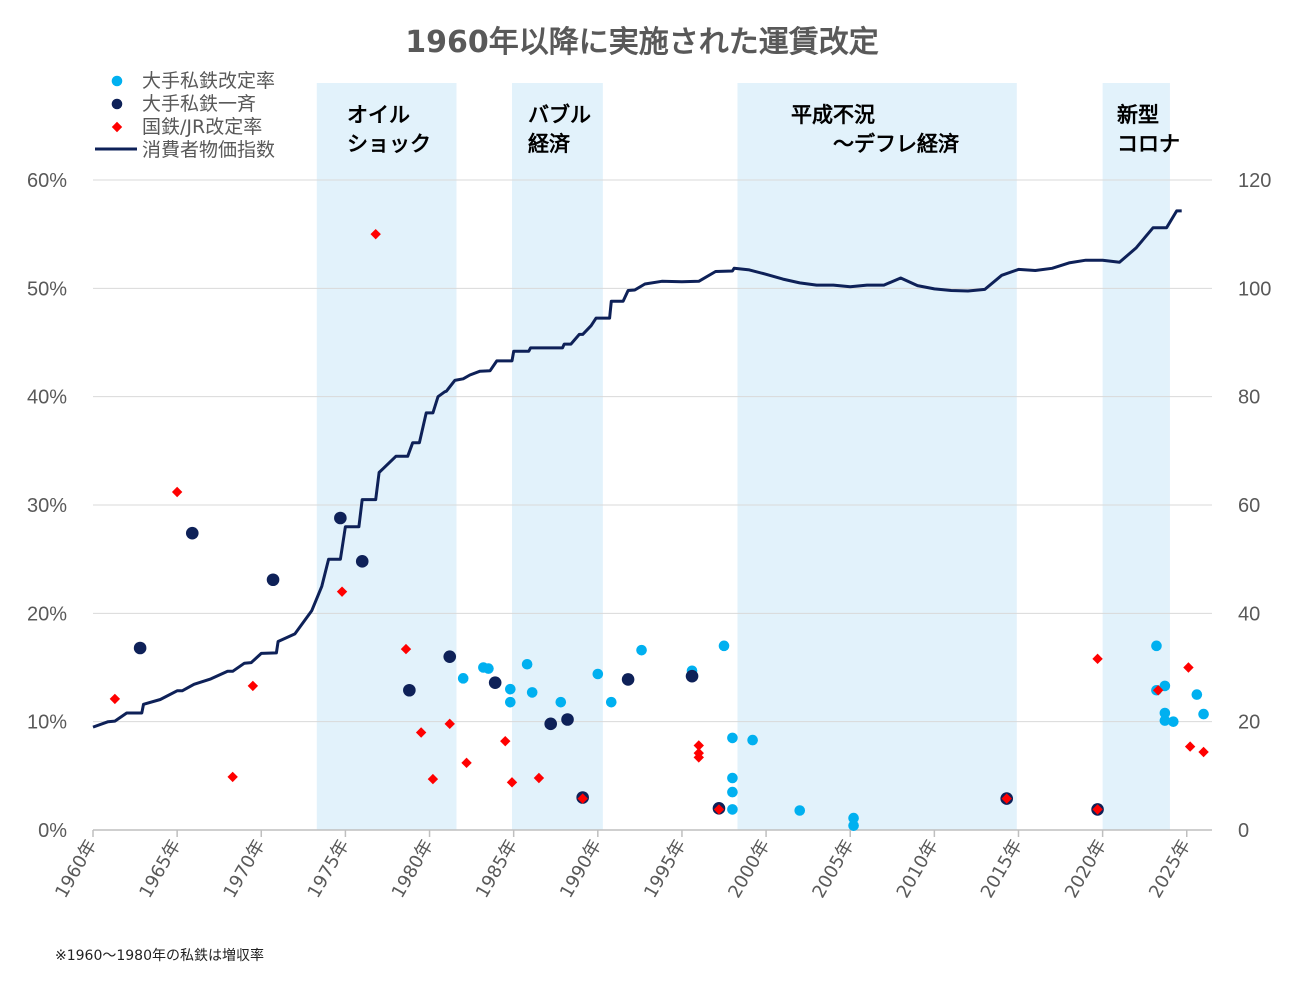 This screenshot has width=1300, height=984. Describe the element at coordinates (875, 129) in the screenshot. I see `period-label-2: 平成不況 〜デフレ経済` at that location.